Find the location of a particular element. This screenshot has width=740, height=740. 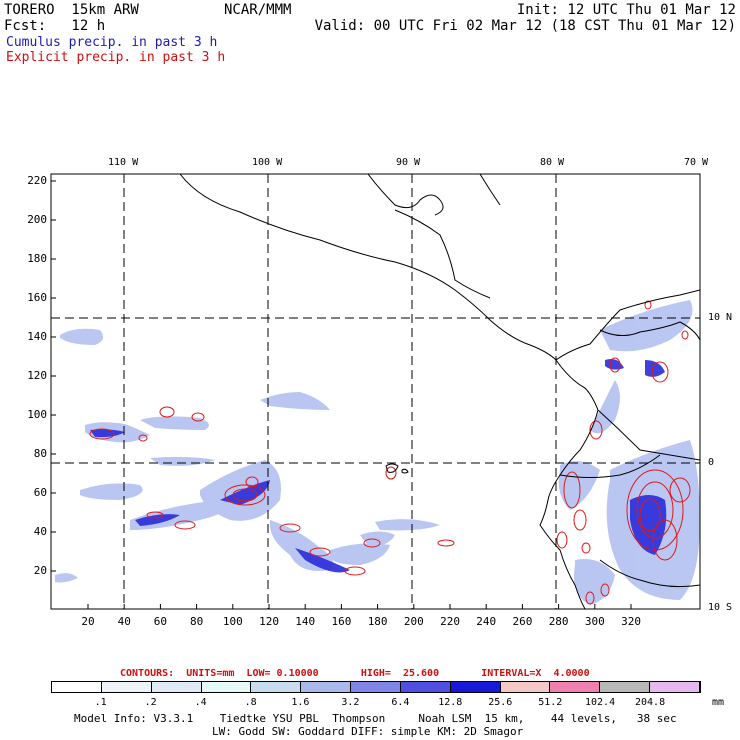

x-tick-label: 220 is located at coordinates (450, 621).